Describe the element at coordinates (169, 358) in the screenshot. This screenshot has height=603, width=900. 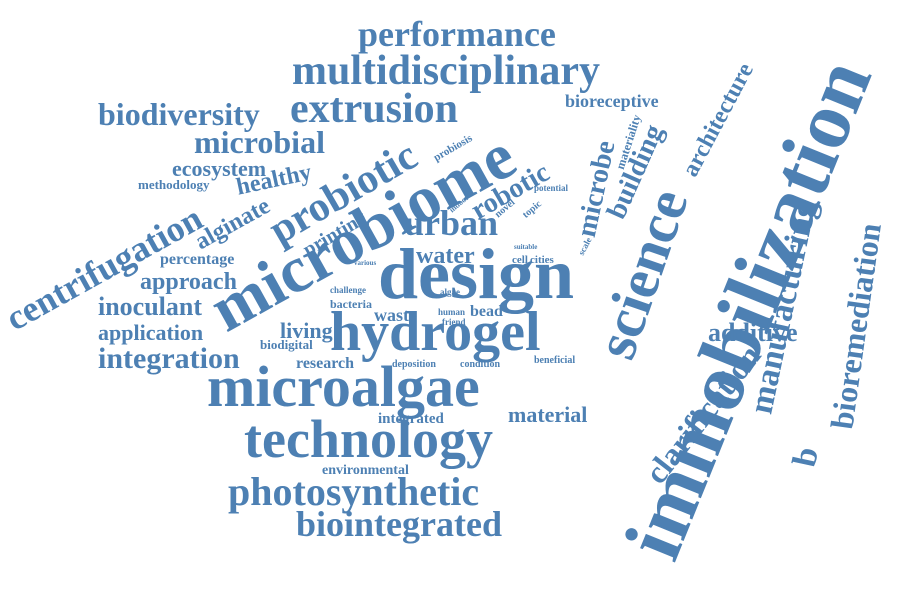
I see `word-integration: integration` at that location.